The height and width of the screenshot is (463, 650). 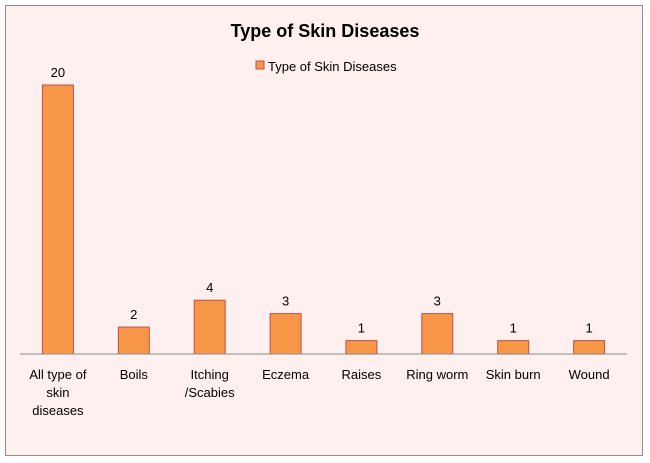 What do you see at coordinates (332, 66) in the screenshot?
I see `legend-label: Type of Skin Diseases` at bounding box center [332, 66].